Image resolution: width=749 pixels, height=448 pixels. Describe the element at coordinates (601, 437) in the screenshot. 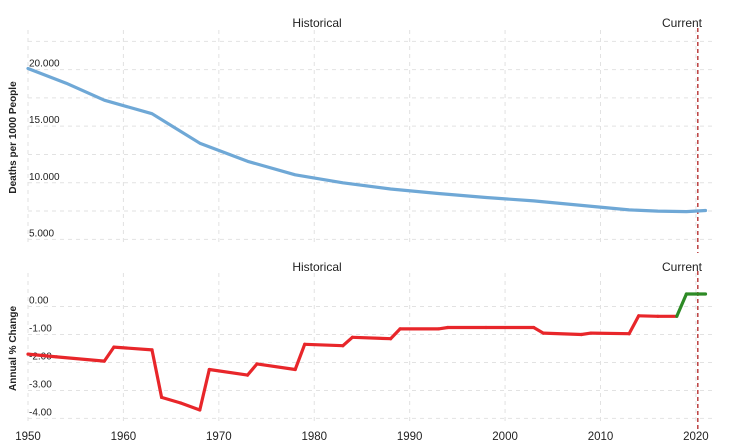

I see `x-tick-label: 2010` at that location.